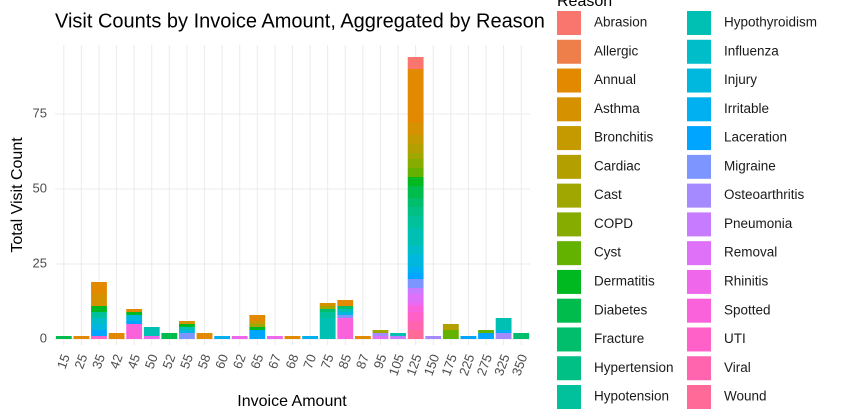 The height and width of the screenshot is (420, 846). What do you see at coordinates (624, 280) in the screenshot?
I see `legend-label: Dermatitis` at bounding box center [624, 280].